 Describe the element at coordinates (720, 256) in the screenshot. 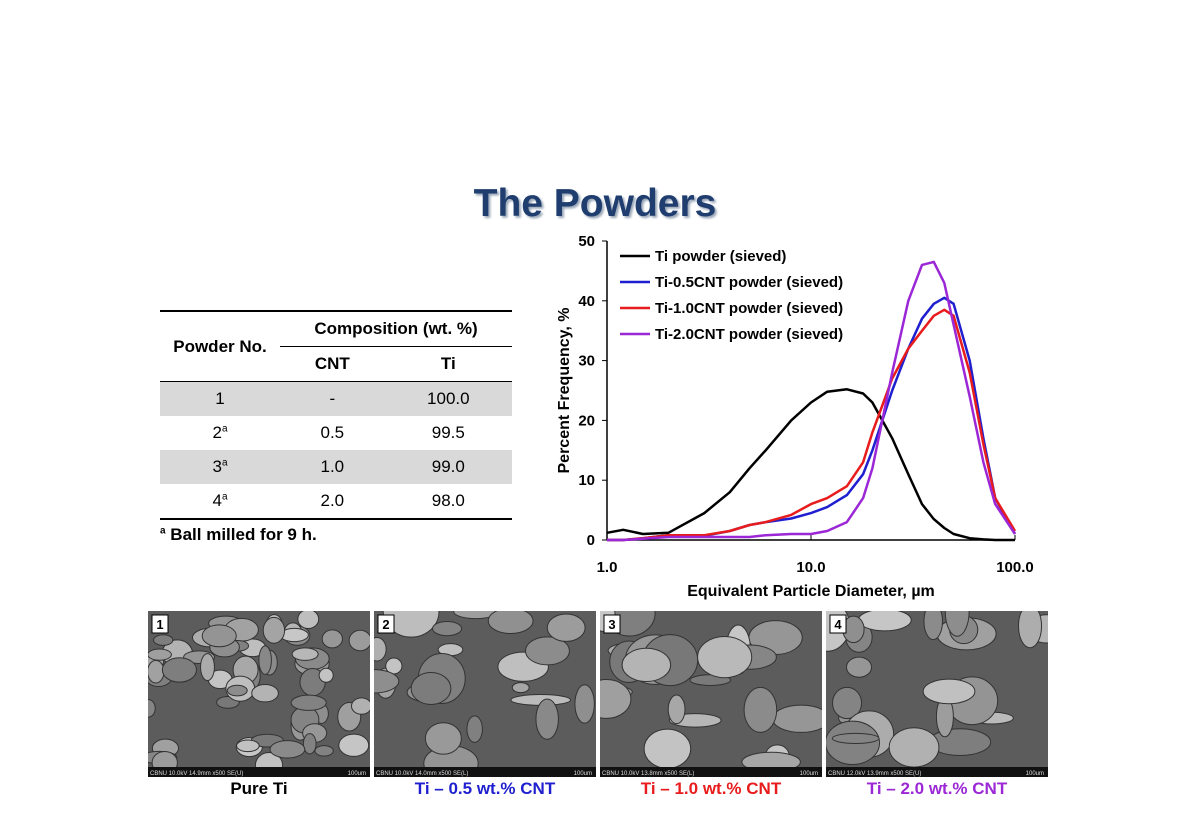

I see `legend-label: Ti powder (sieved)` at that location.